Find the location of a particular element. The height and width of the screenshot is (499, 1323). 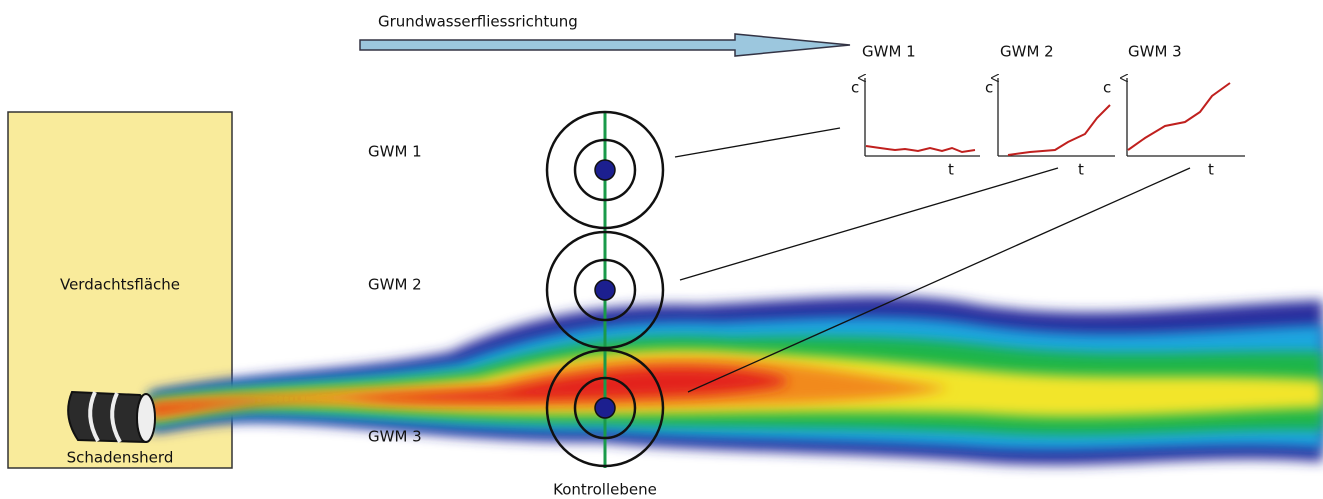

graph-title: GWM 1 is located at coordinates (889, 52).